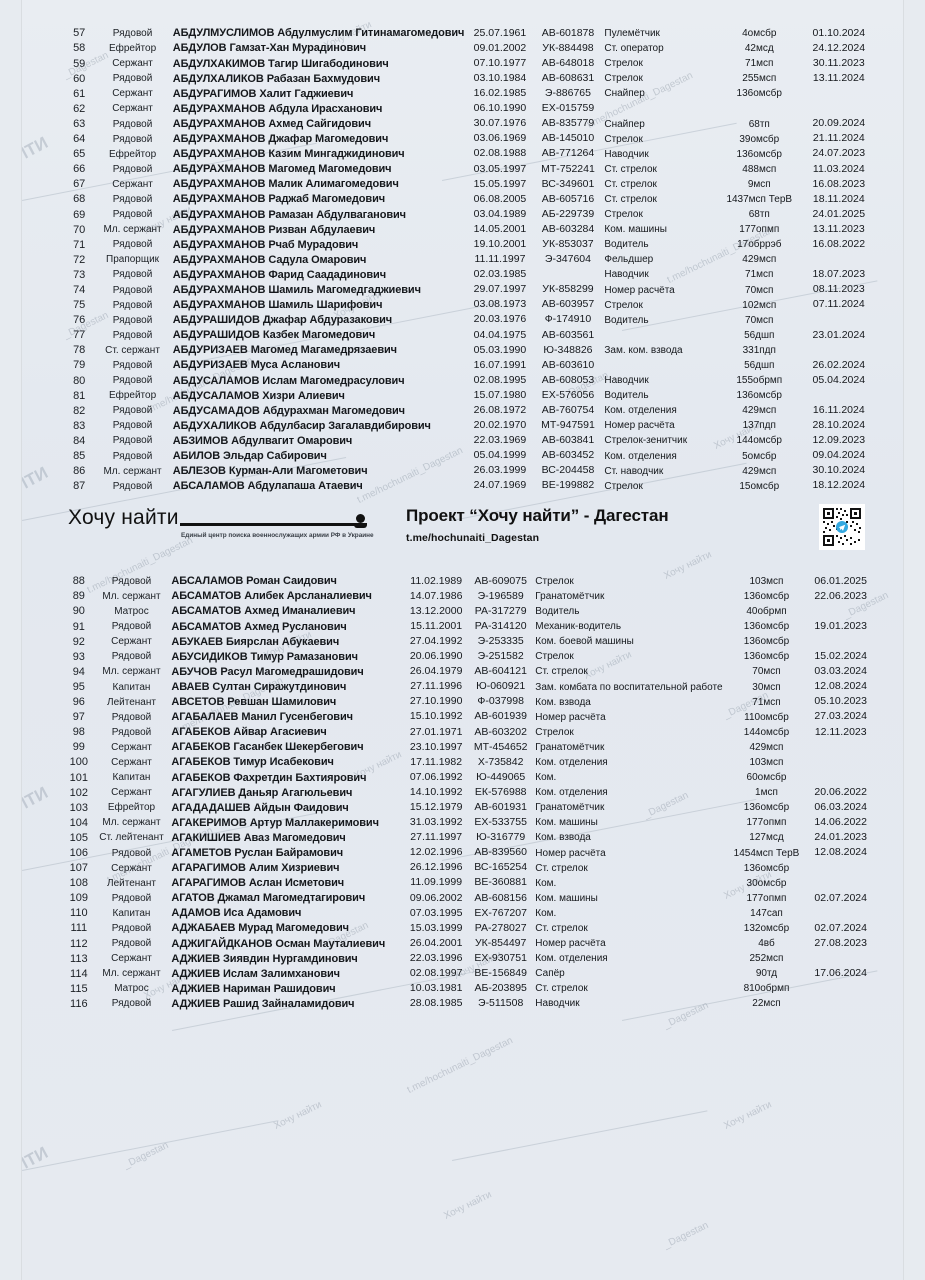 This screenshot has height=1280, width=925. Describe the element at coordinates (249, 456) in the screenshot. I see `row-name: АБИЛОВ Эльдар Сабирович` at that location.